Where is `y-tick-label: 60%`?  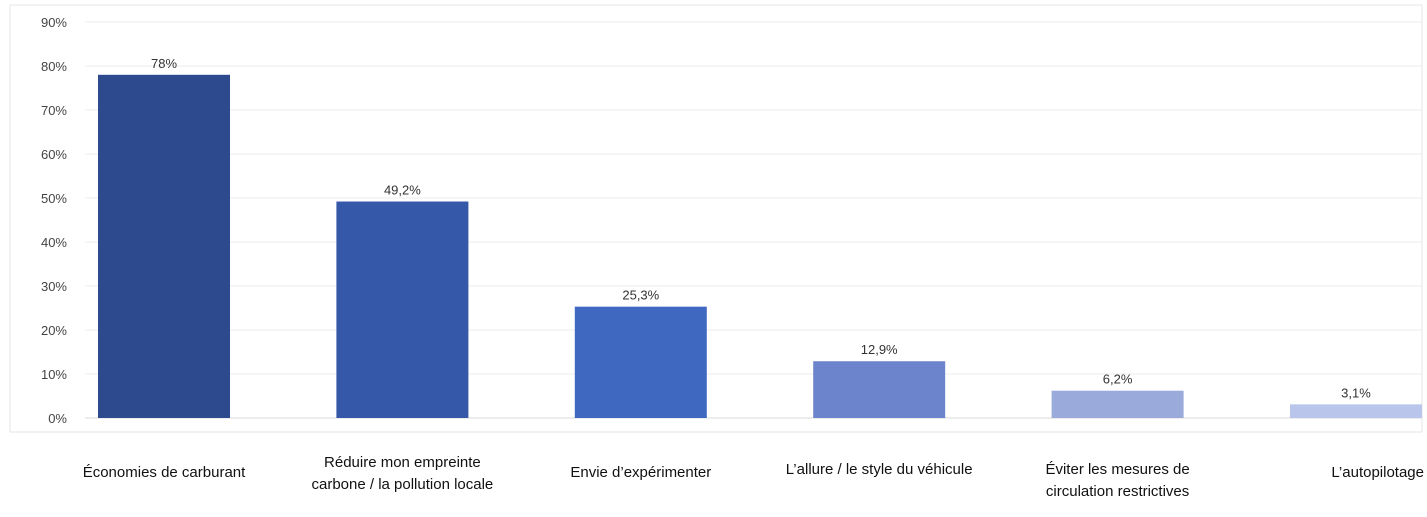
y-tick-label: 60% is located at coordinates (54, 154).